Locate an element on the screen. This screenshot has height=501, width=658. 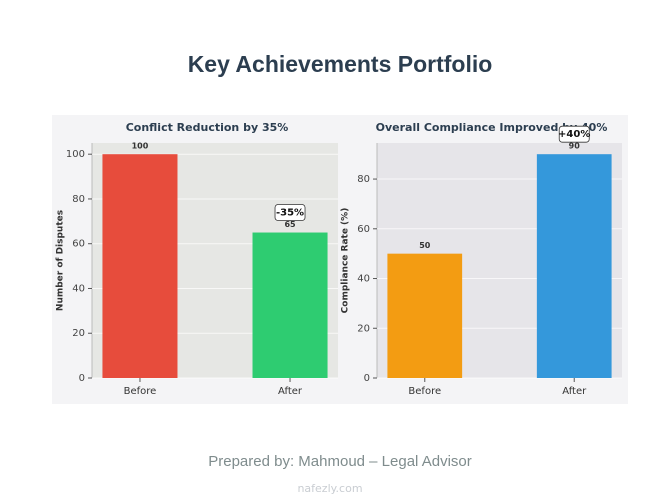
value-label: 90 is located at coordinates (575, 146).